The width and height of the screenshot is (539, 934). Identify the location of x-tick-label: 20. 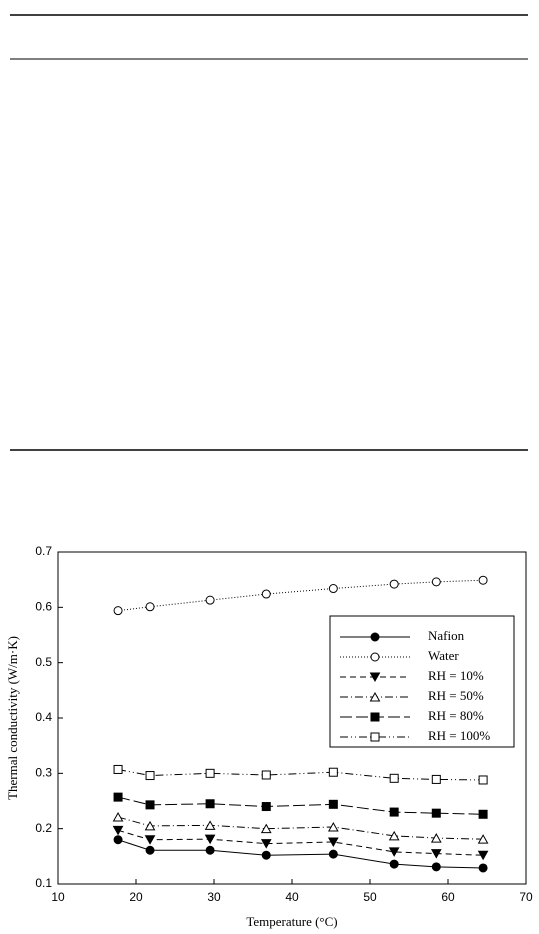
(136, 897).